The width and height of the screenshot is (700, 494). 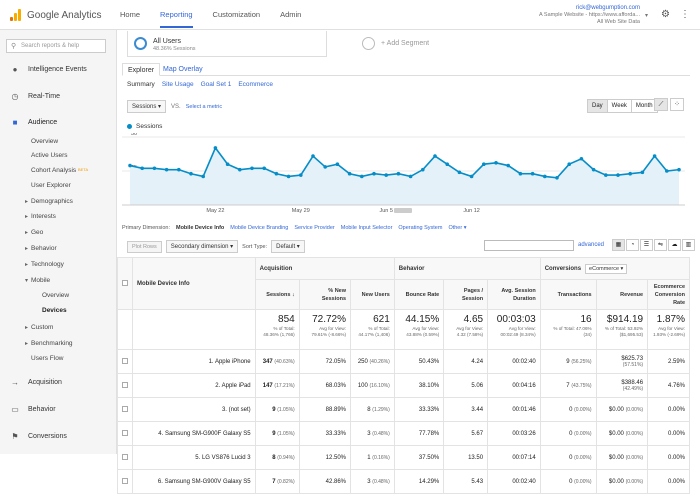 I want to click on subtab-ecommerce: Ecommerce, so click(x=256, y=84).